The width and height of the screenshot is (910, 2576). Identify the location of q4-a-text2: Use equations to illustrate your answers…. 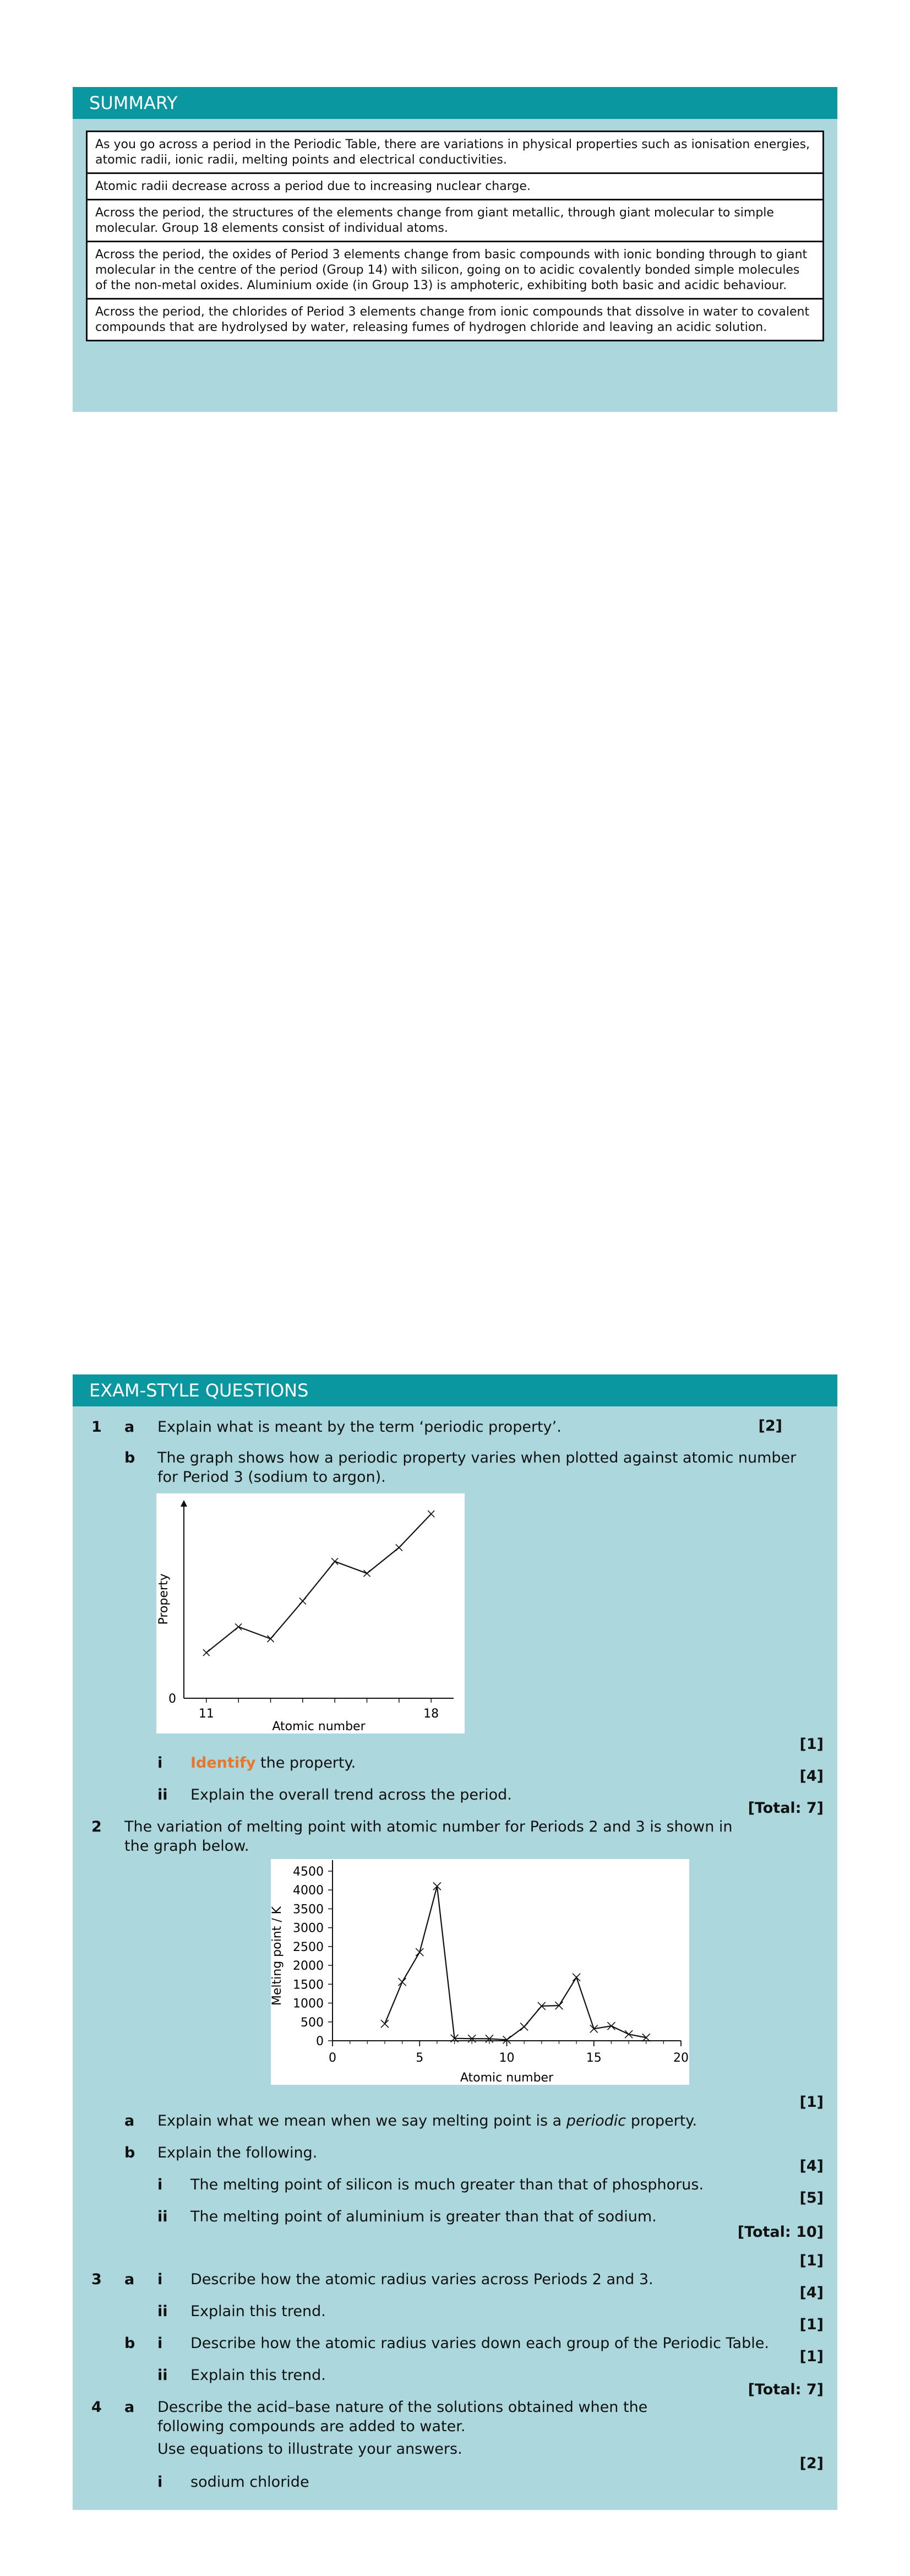
(309, 2450).